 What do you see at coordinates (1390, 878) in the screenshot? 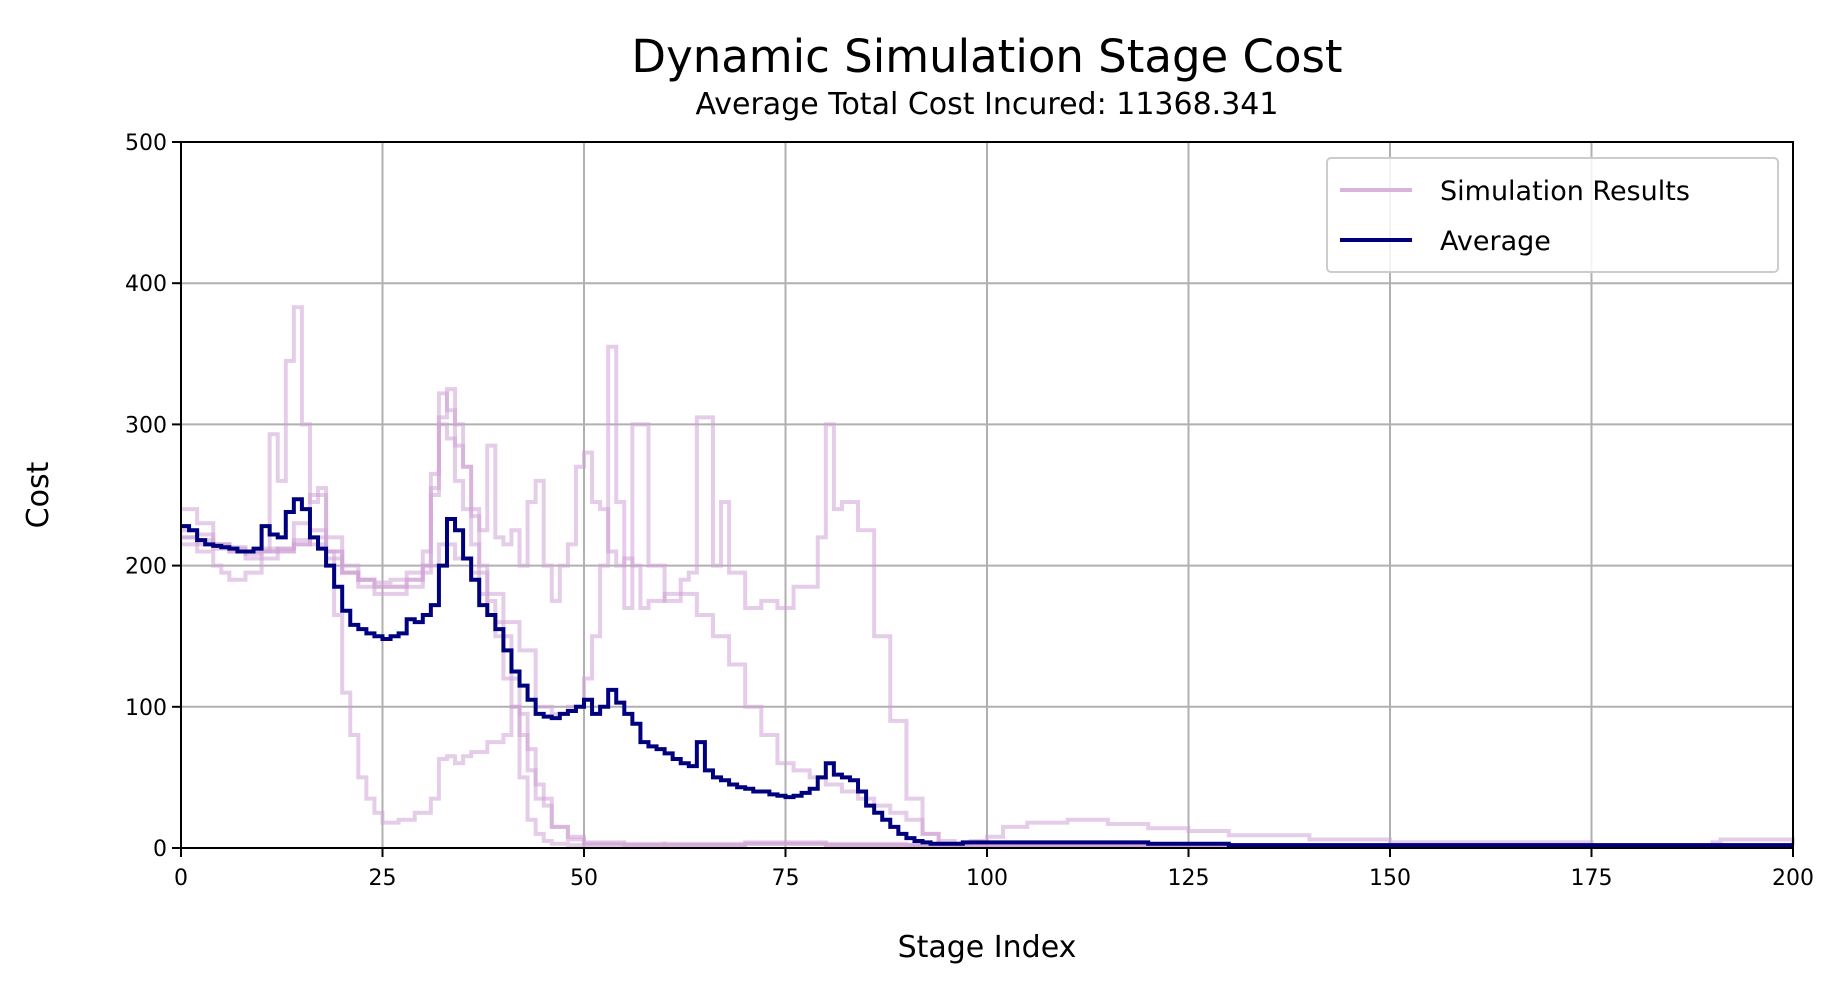
I see `x-tick-label: 150` at bounding box center [1390, 878].